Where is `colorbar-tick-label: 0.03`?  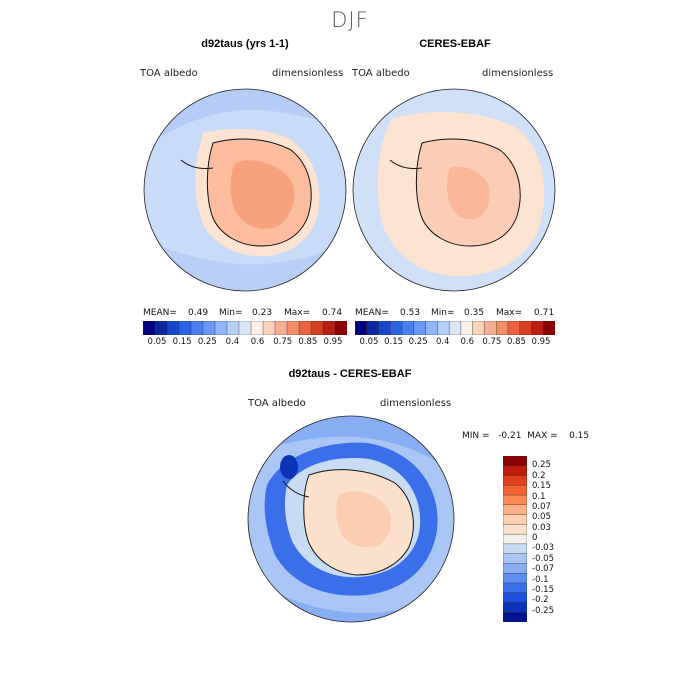 colorbar-tick-label: 0.03 is located at coordinates (541, 527).